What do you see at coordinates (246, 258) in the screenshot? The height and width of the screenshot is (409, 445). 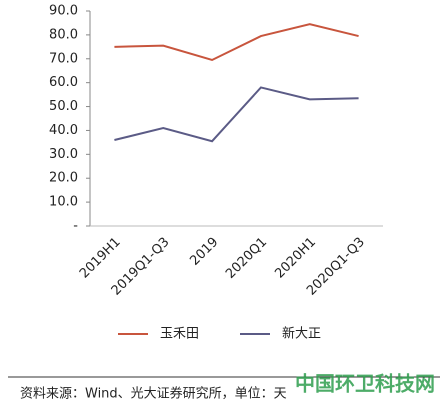 I see `x-tick-label: 2020Q1` at bounding box center [246, 258].